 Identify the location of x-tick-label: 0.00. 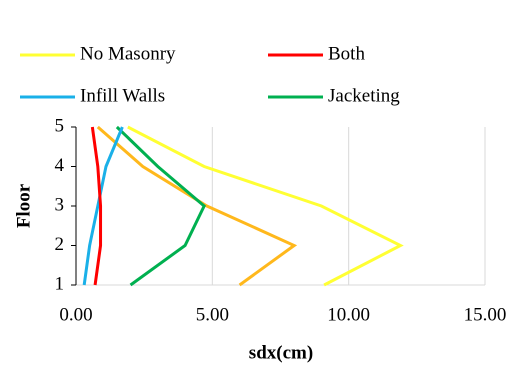
(75, 314).